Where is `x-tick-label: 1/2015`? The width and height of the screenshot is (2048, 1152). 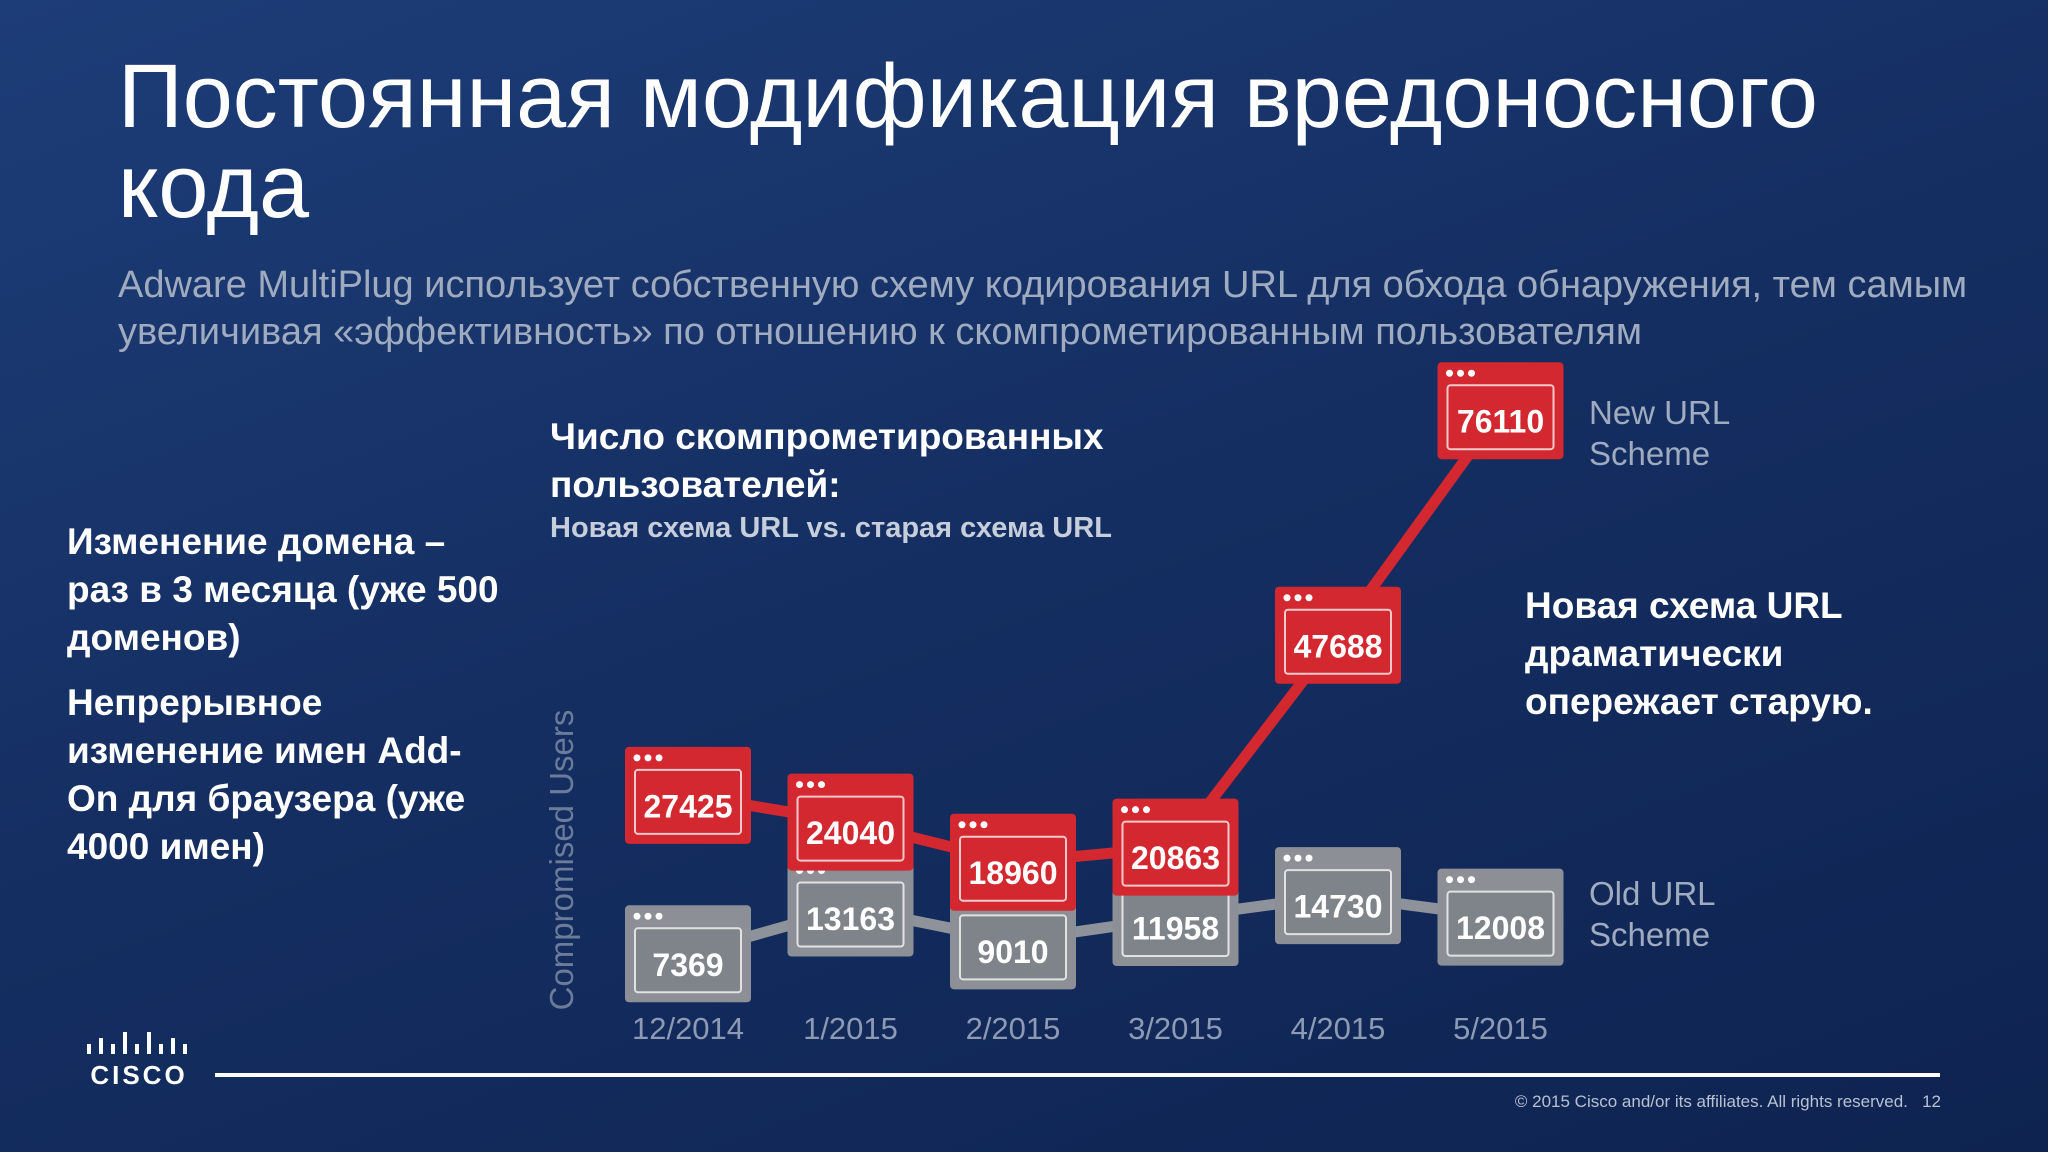 x-tick-label: 1/2015 is located at coordinates (850, 1028).